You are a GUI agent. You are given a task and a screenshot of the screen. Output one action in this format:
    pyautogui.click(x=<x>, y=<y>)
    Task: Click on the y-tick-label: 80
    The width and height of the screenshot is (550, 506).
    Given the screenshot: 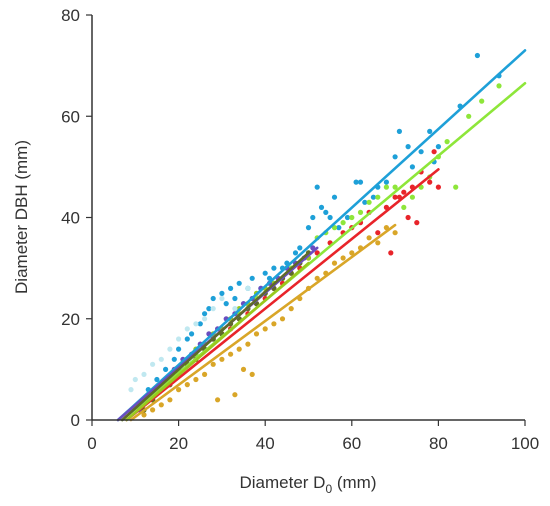 What is the action you would take?
    pyautogui.click(x=70, y=15)
    